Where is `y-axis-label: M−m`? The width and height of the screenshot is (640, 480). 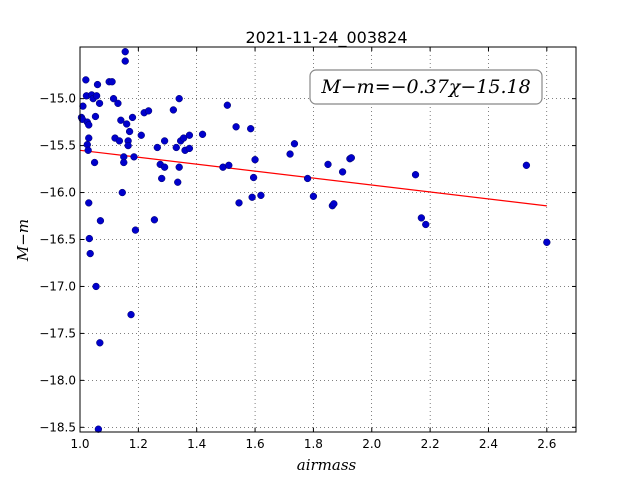
y-axis-label: M−m is located at coordinates (23, 240).